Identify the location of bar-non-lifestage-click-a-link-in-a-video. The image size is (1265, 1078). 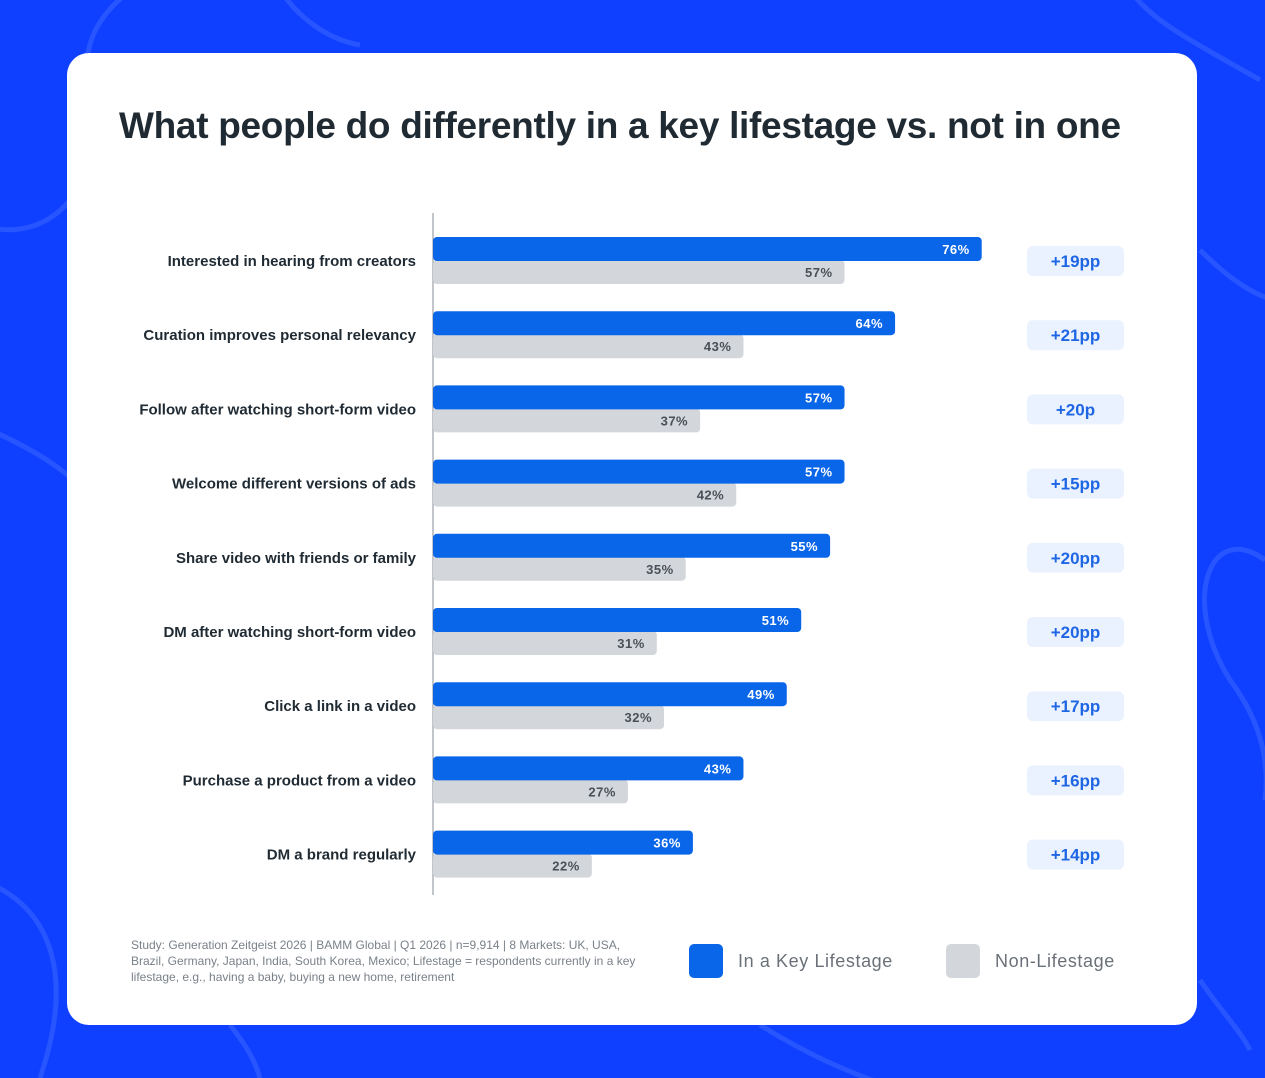
(549, 717).